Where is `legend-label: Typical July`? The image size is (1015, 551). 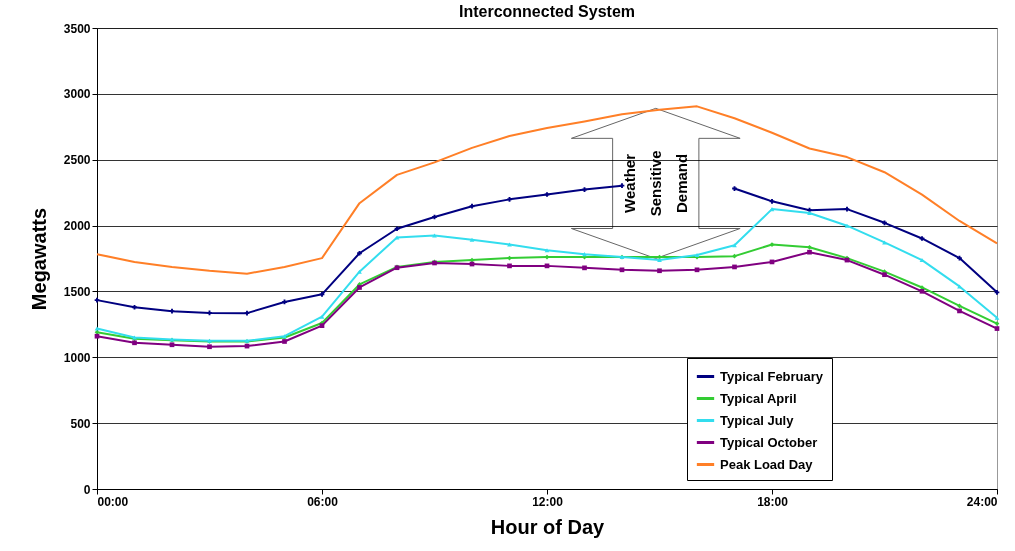
legend-label: Typical July is located at coordinates (757, 420).